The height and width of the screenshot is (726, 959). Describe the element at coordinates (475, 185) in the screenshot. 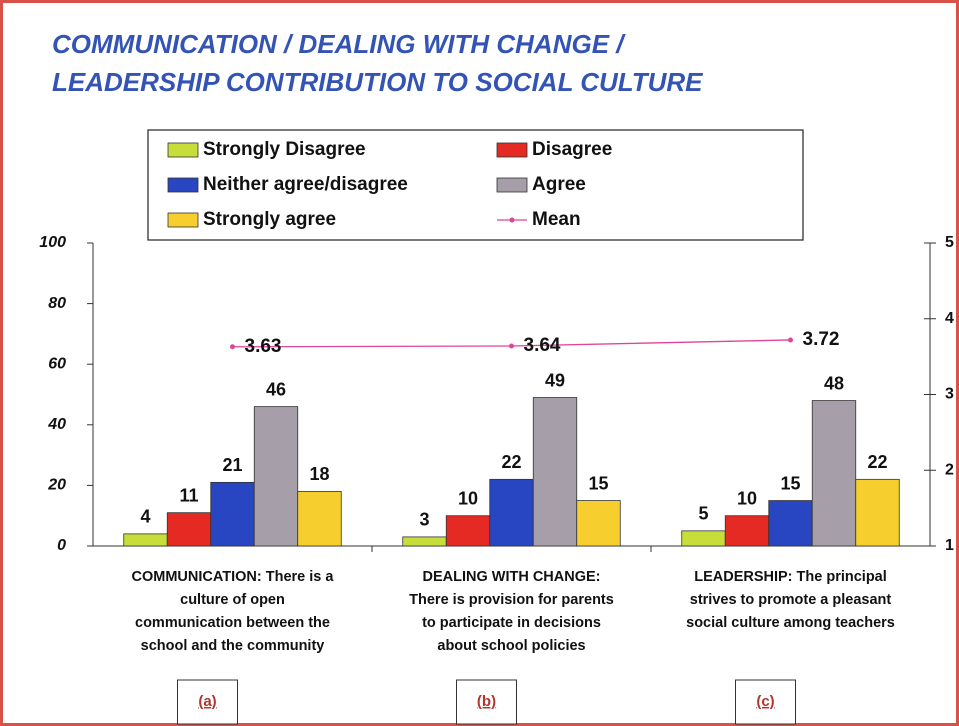

I see `legend-box` at that location.